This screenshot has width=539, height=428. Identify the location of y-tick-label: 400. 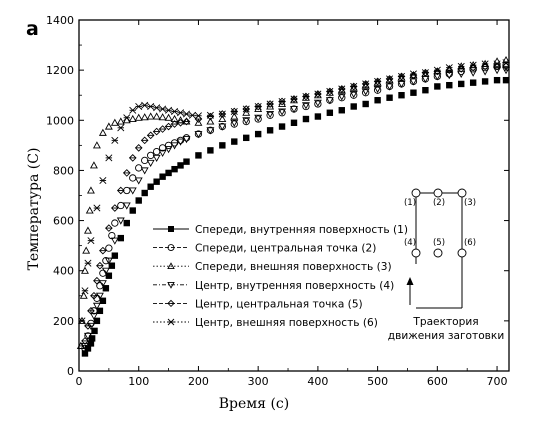
(63, 271).